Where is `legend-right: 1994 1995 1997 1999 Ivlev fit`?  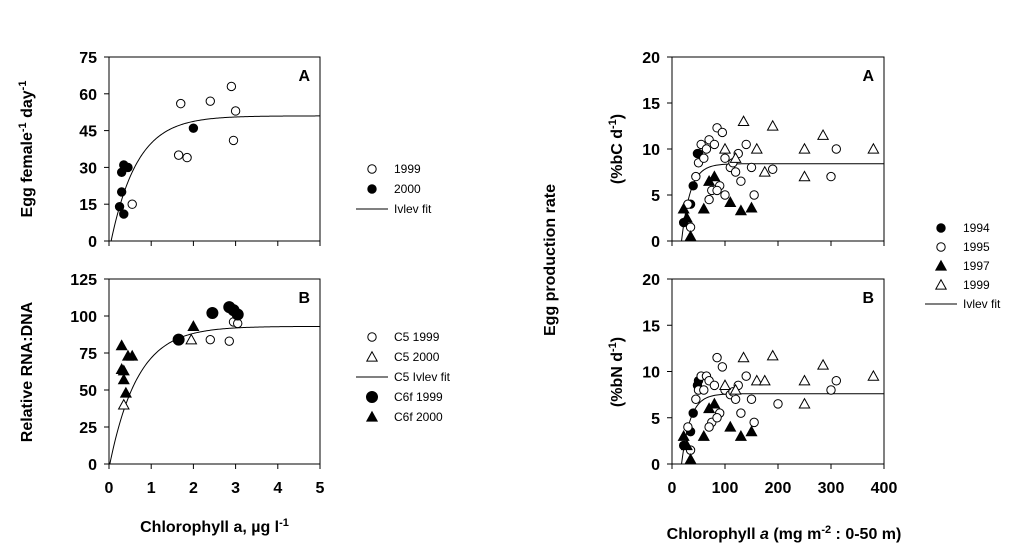 legend-right: 1994 1995 1997 1999 Ivlev fit is located at coordinates (963, 266).